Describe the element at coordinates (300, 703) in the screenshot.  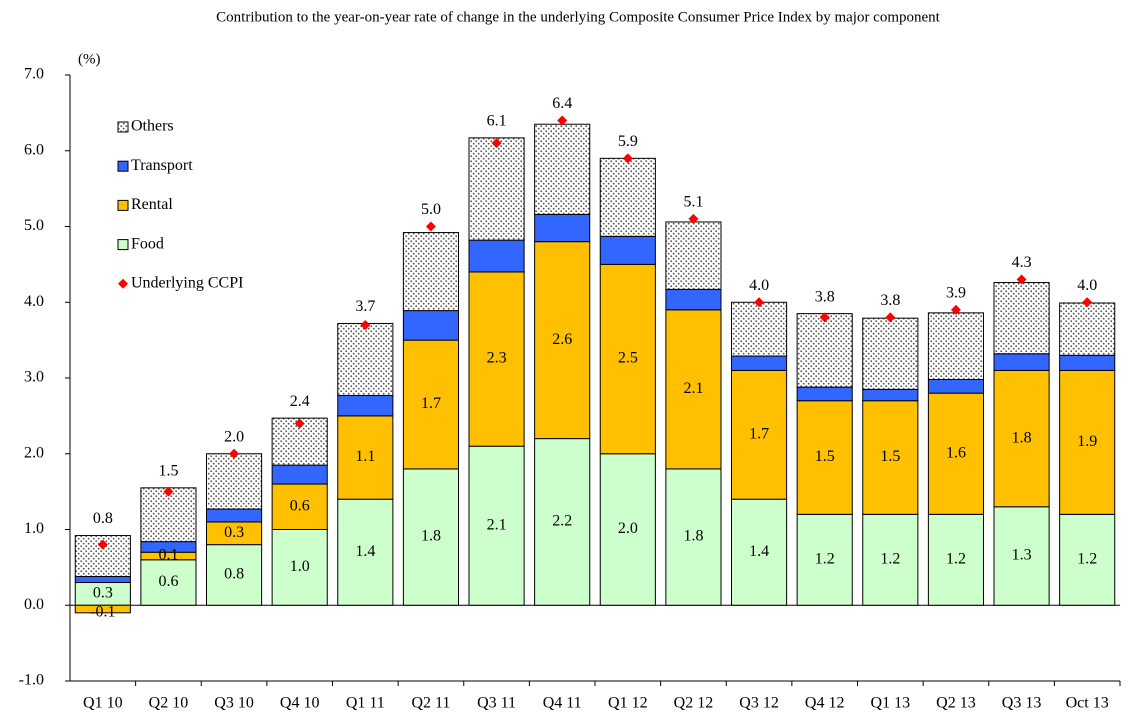
I see `x-tick-label: Q4 10` at that location.